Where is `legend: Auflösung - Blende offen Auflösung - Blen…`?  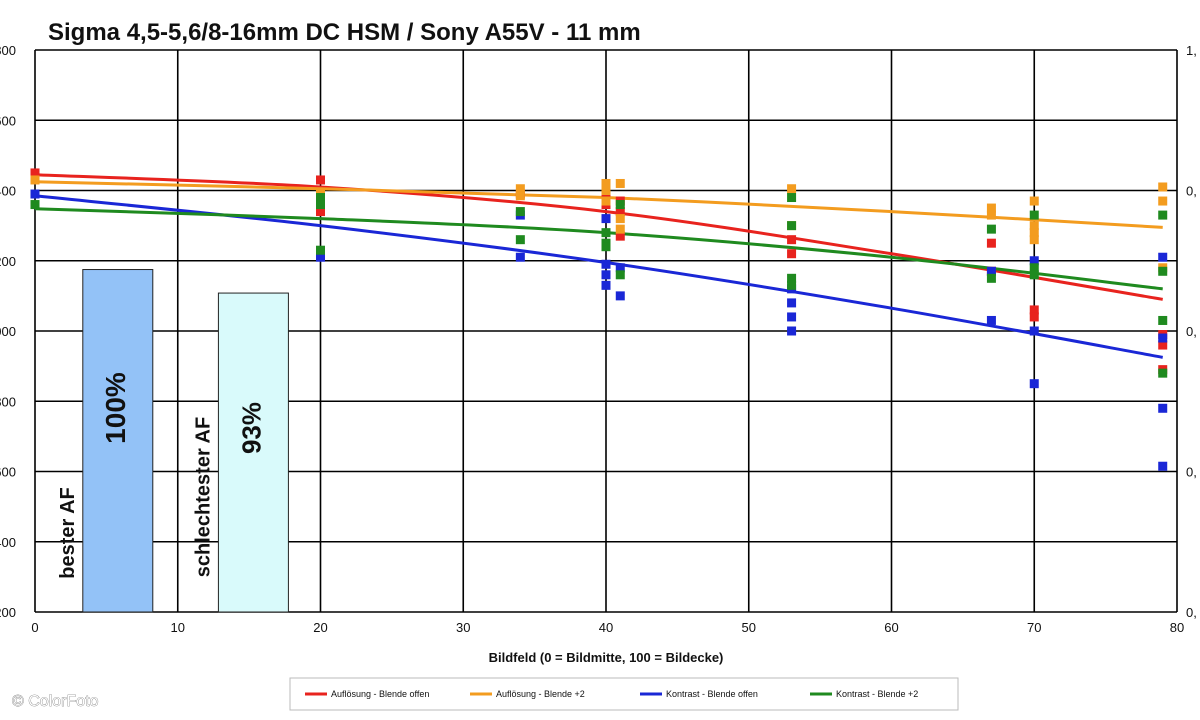
legend: Auflösung - Blende offen Auflösung - Blen… is located at coordinates (611, 694).